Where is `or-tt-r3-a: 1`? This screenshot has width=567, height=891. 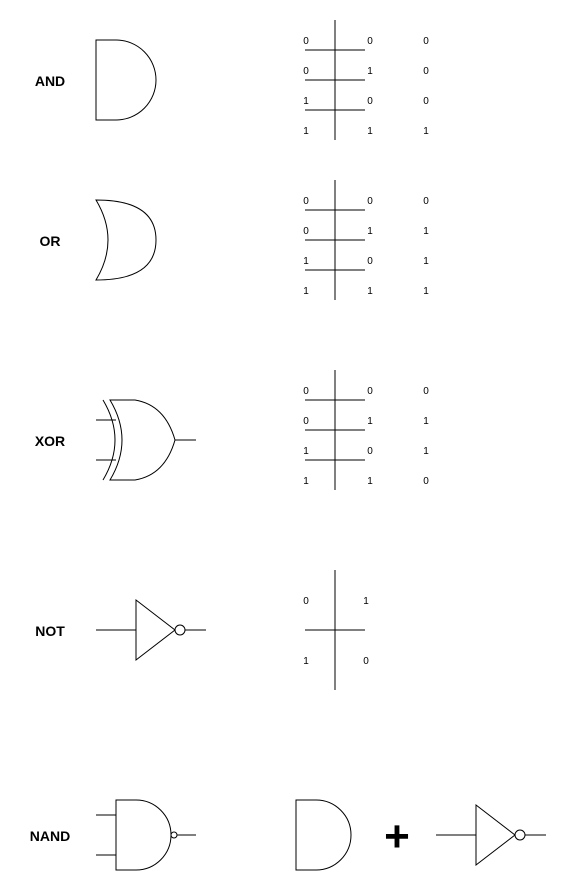 or-tt-r3-a: 1 is located at coordinates (306, 291).